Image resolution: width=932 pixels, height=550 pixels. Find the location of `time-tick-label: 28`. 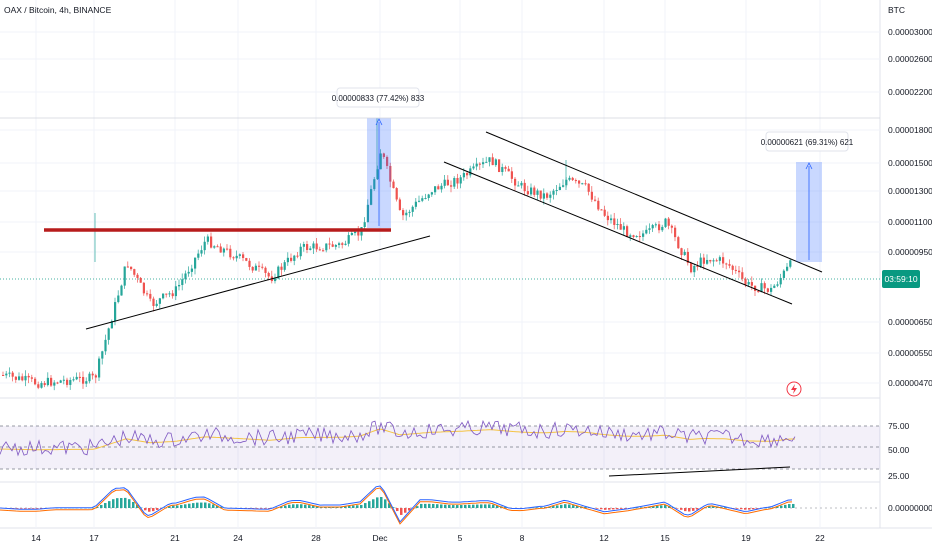

time-tick-label: 28 is located at coordinates (316, 538).